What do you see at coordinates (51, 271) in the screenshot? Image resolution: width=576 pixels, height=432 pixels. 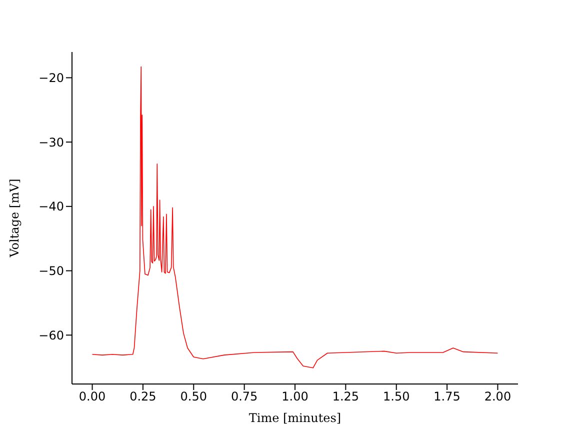 I see `y-tick-label: −50` at bounding box center [51, 271].